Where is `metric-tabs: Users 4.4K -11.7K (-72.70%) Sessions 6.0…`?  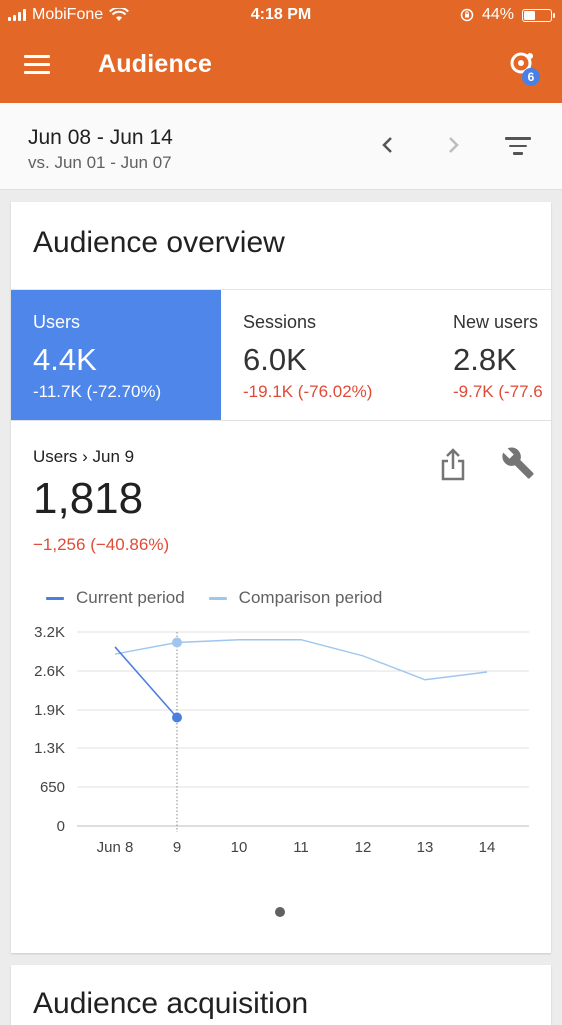 metric-tabs: Users 4.4K -11.7K (-72.70%) Sessions 6.0… is located at coordinates (281, 355).